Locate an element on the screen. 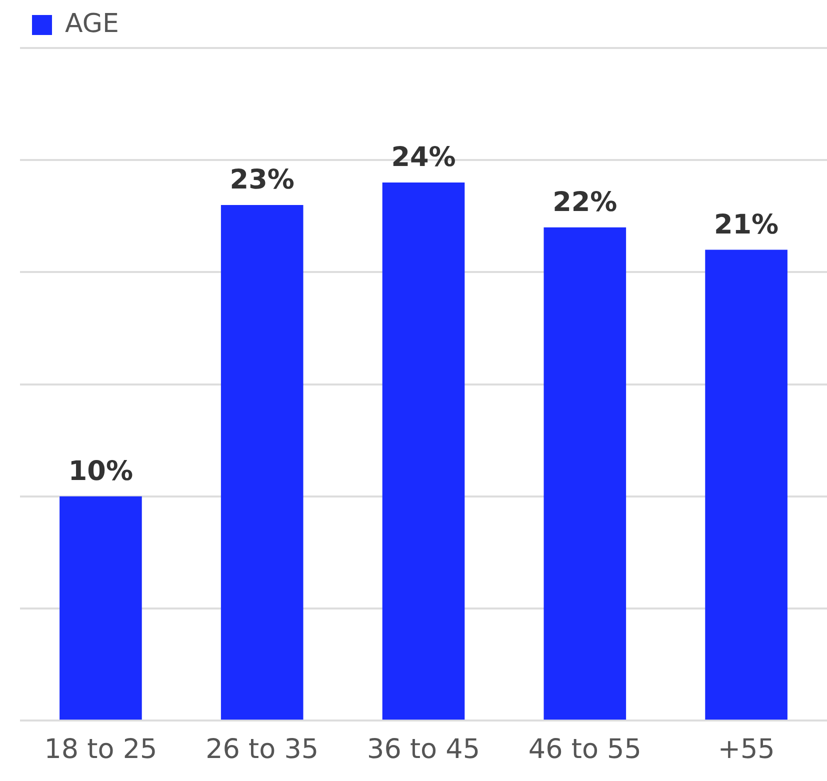 The width and height of the screenshot is (827, 781). data-label: 22% is located at coordinates (585, 202).